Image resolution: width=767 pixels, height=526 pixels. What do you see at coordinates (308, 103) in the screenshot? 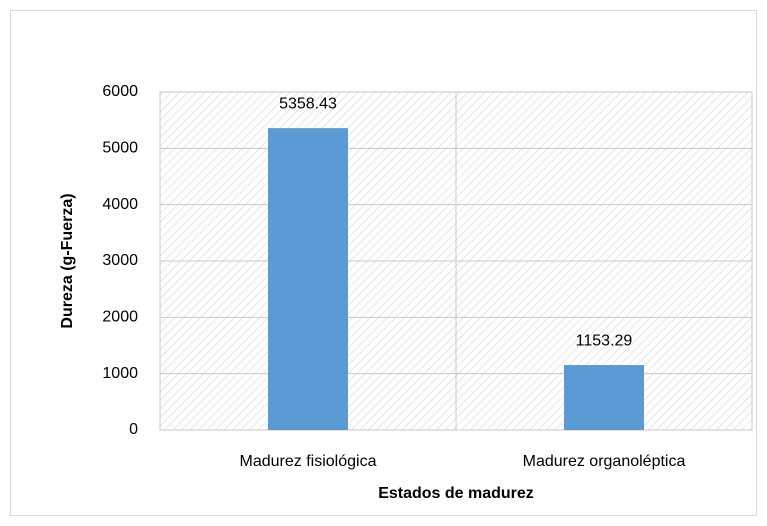
I see `data-label: 5358.43` at bounding box center [308, 103].